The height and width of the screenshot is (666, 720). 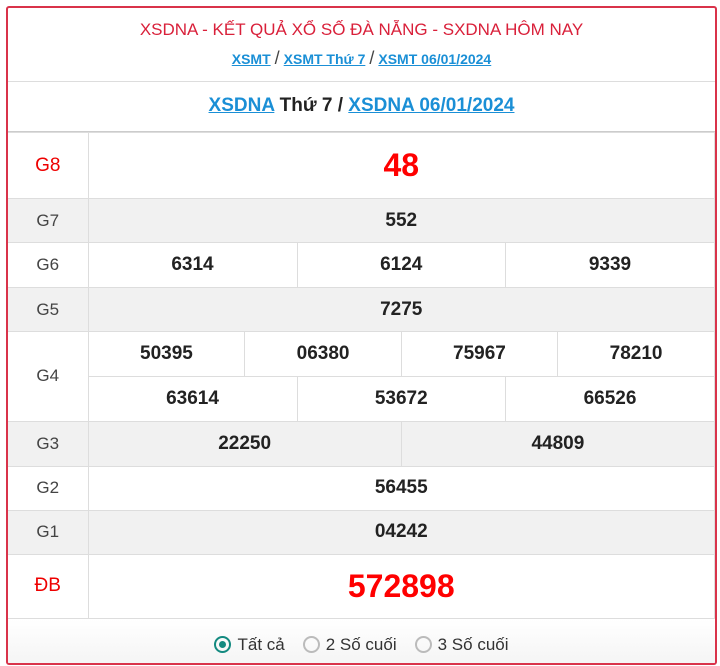 I want to click on prize-row-g3: G3 22250 44809, so click(x=361, y=443).